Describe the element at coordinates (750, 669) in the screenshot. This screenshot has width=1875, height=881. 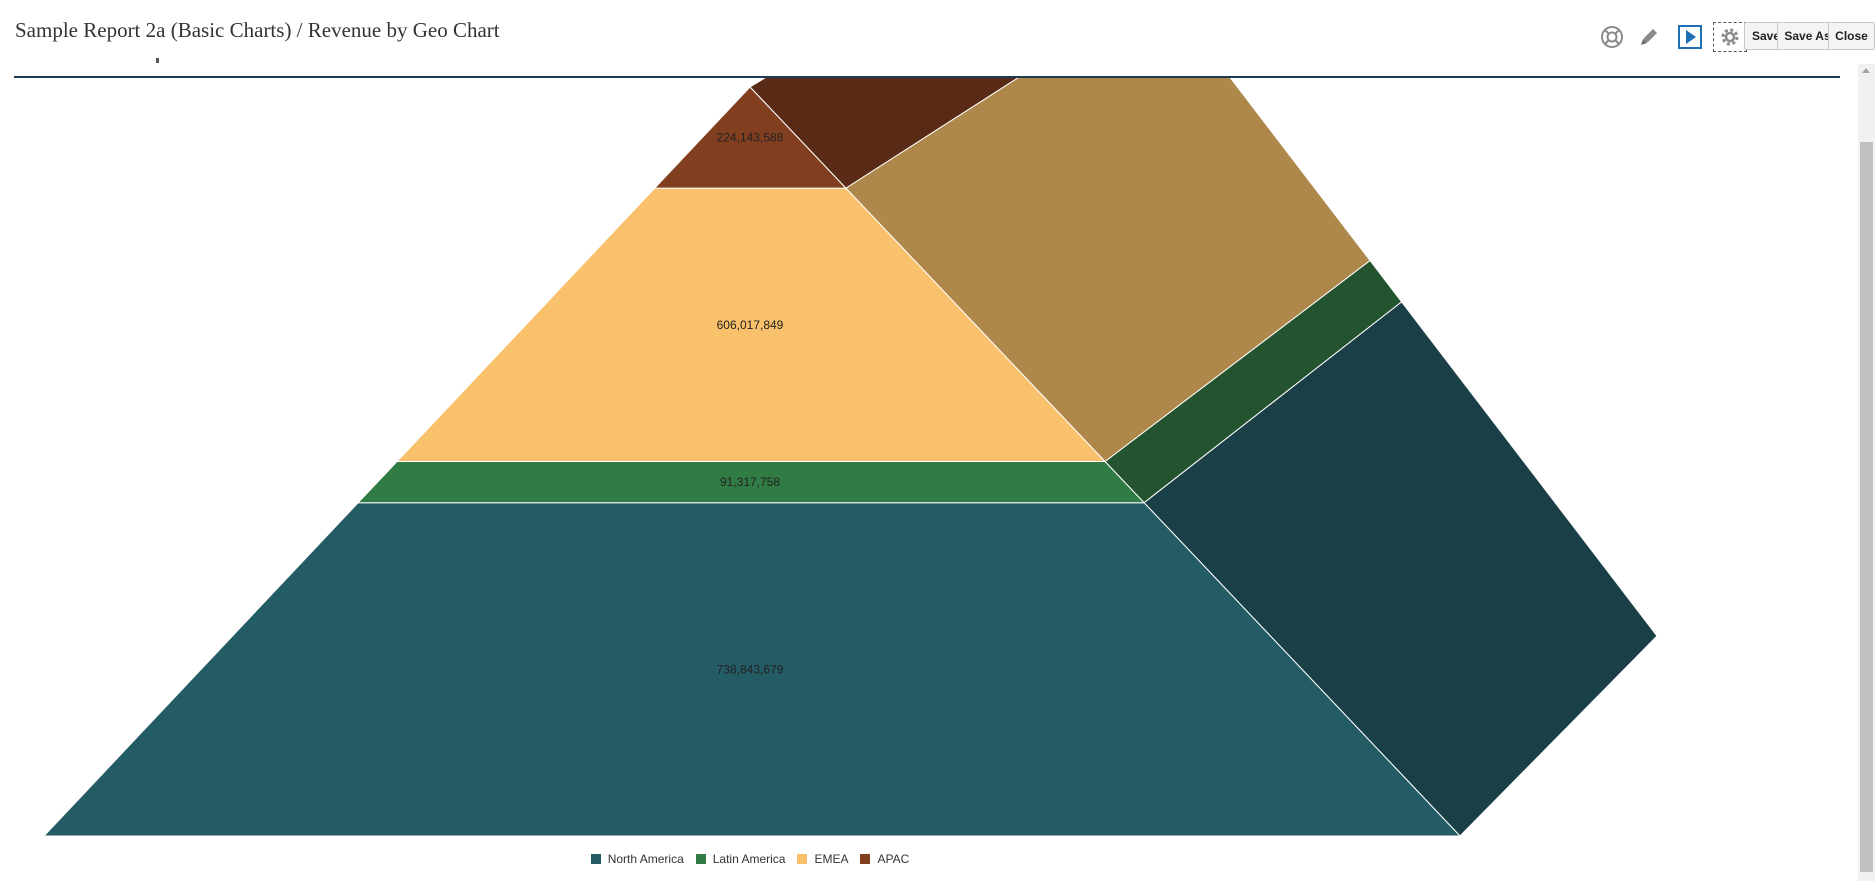
I see `data-label: 738,843,679` at that location.